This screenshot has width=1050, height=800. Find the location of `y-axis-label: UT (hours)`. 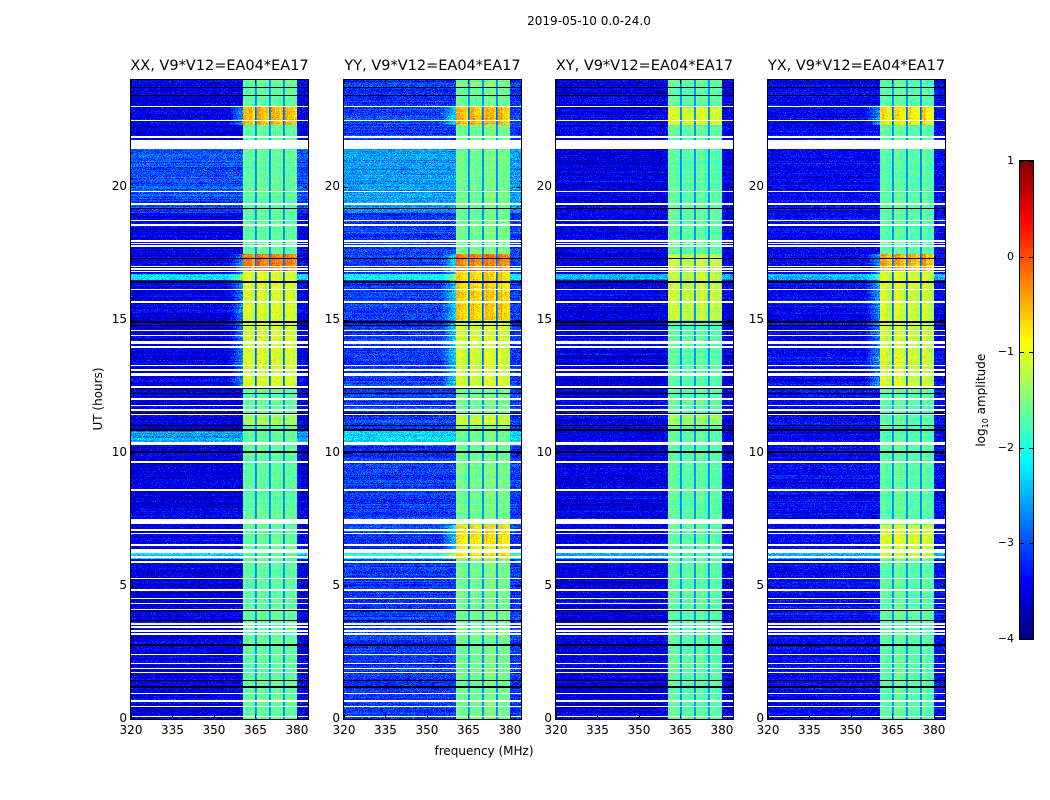

y-axis-label: UT (hours) is located at coordinates (98, 399).